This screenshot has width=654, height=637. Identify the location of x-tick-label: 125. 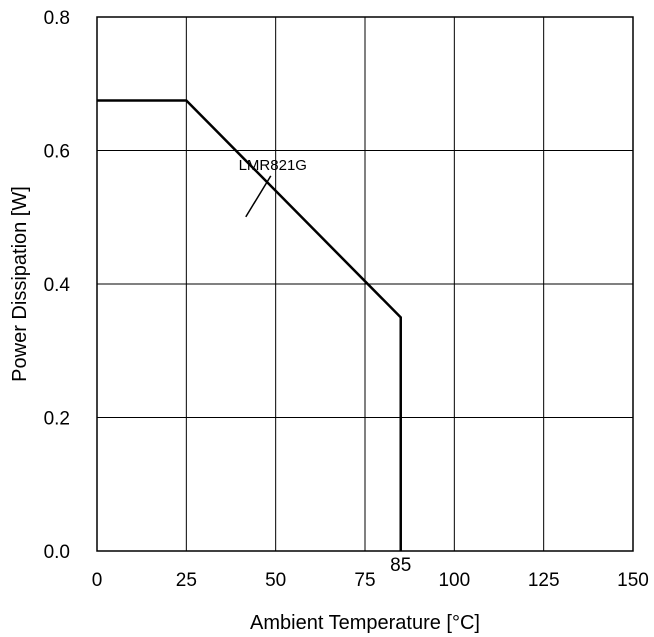
(544, 580).